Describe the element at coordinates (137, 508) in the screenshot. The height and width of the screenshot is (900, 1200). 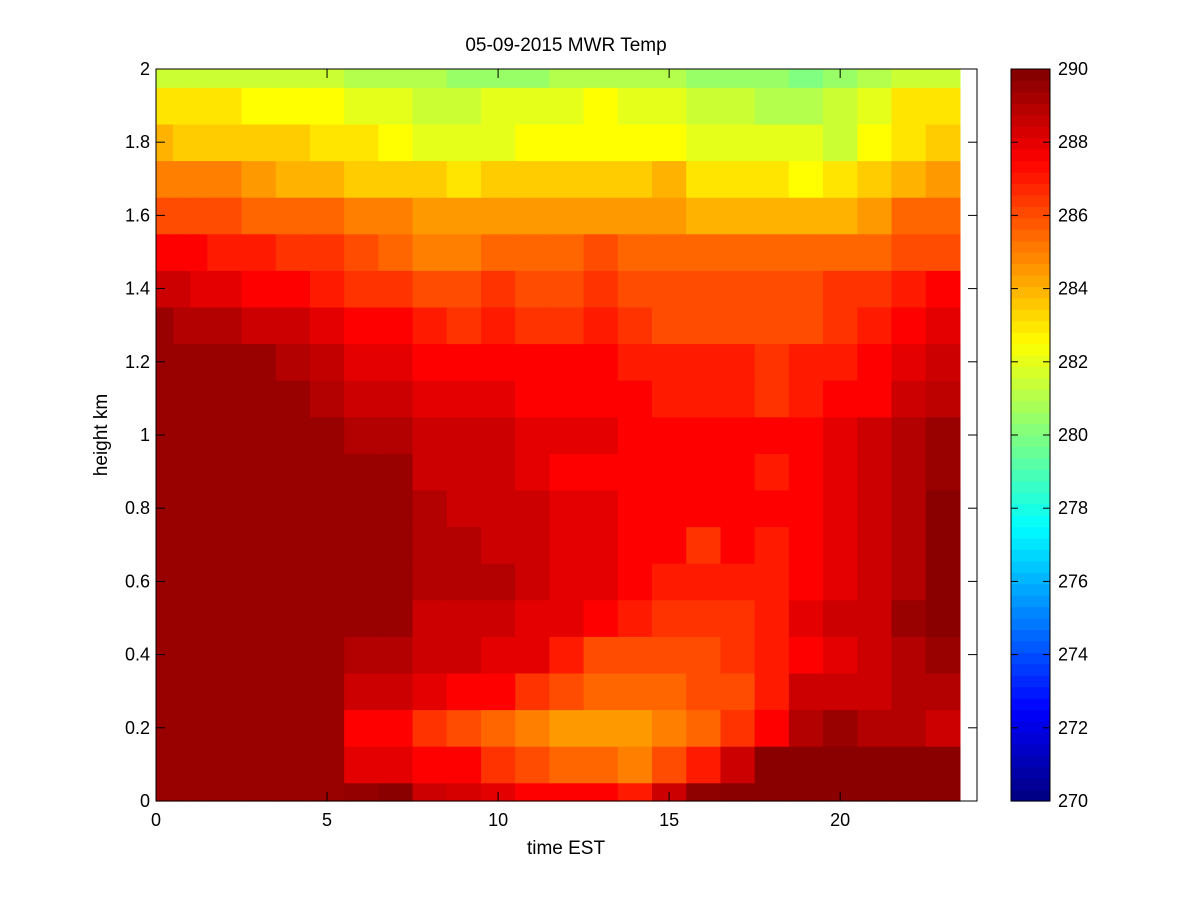
I see `y-tick-label: 0.8` at that location.